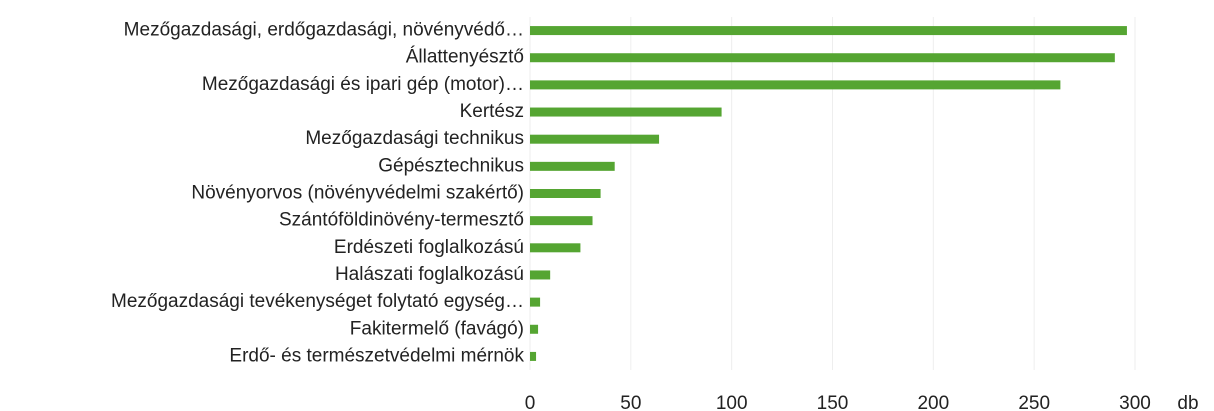  Describe the element at coordinates (492, 111) in the screenshot. I see `y-tick-label: Kertész` at that location.